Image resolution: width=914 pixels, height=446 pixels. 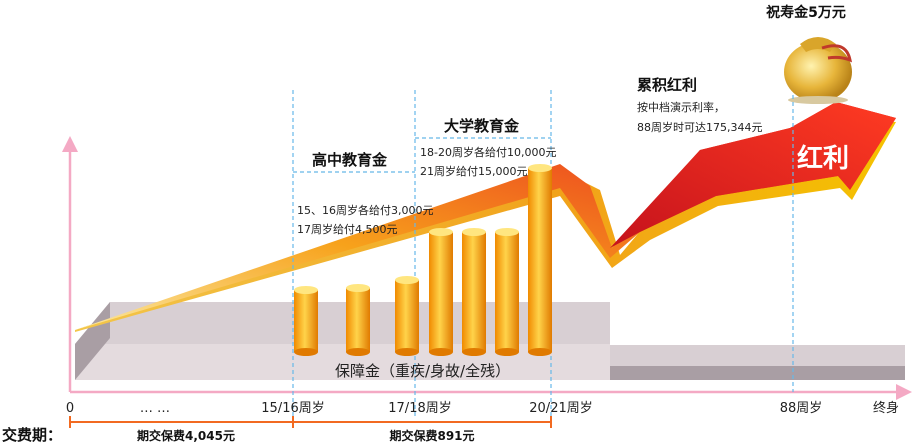 What do you see at coordinates (801, 408) in the screenshot?
I see `axis-label-88: 88周岁` at bounding box center [801, 408].